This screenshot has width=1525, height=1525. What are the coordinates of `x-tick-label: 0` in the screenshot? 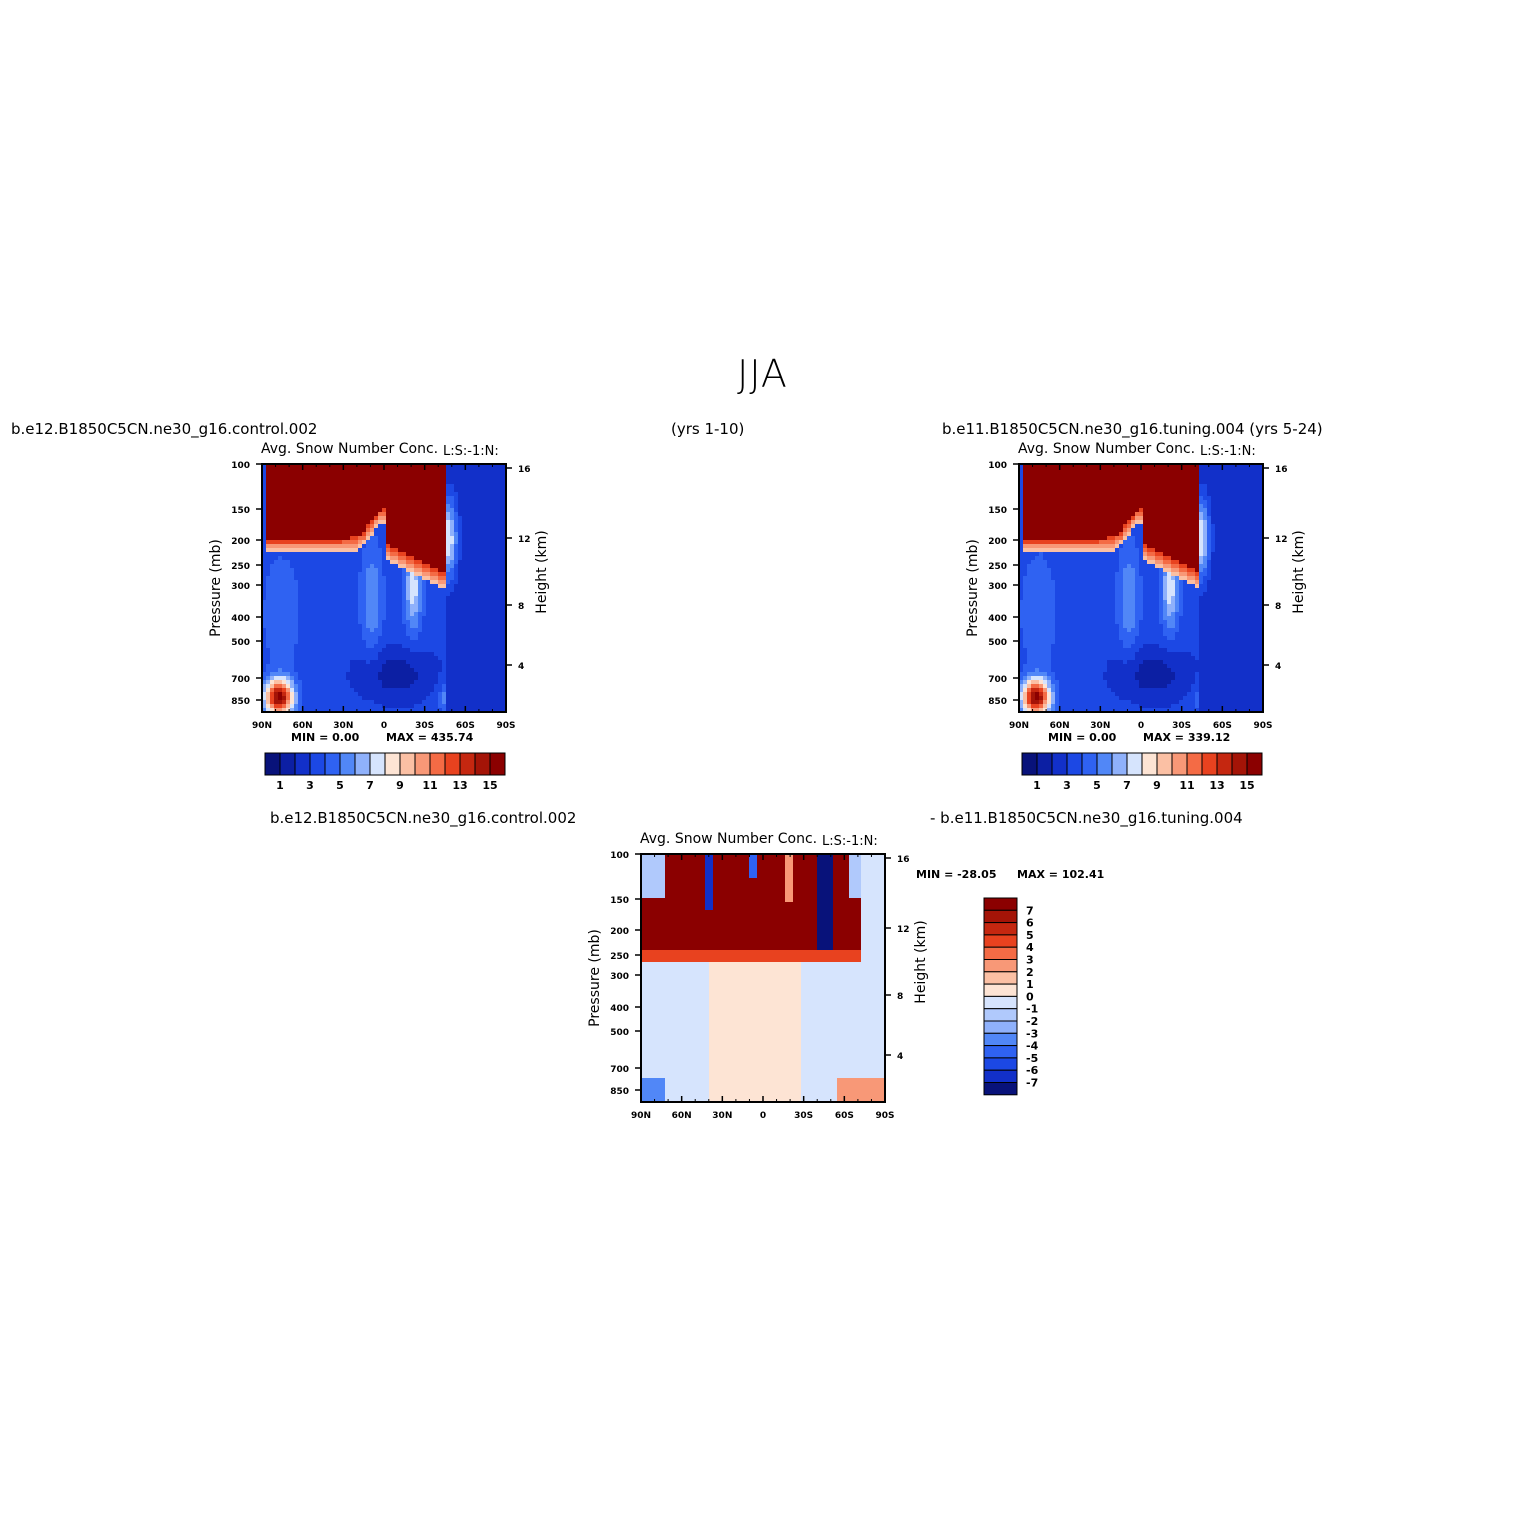 It's located at (384, 726).